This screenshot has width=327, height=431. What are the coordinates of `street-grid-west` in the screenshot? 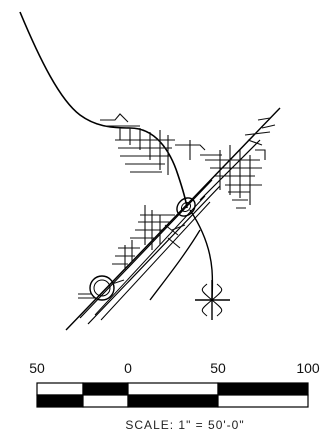 It's located at (149, 237).